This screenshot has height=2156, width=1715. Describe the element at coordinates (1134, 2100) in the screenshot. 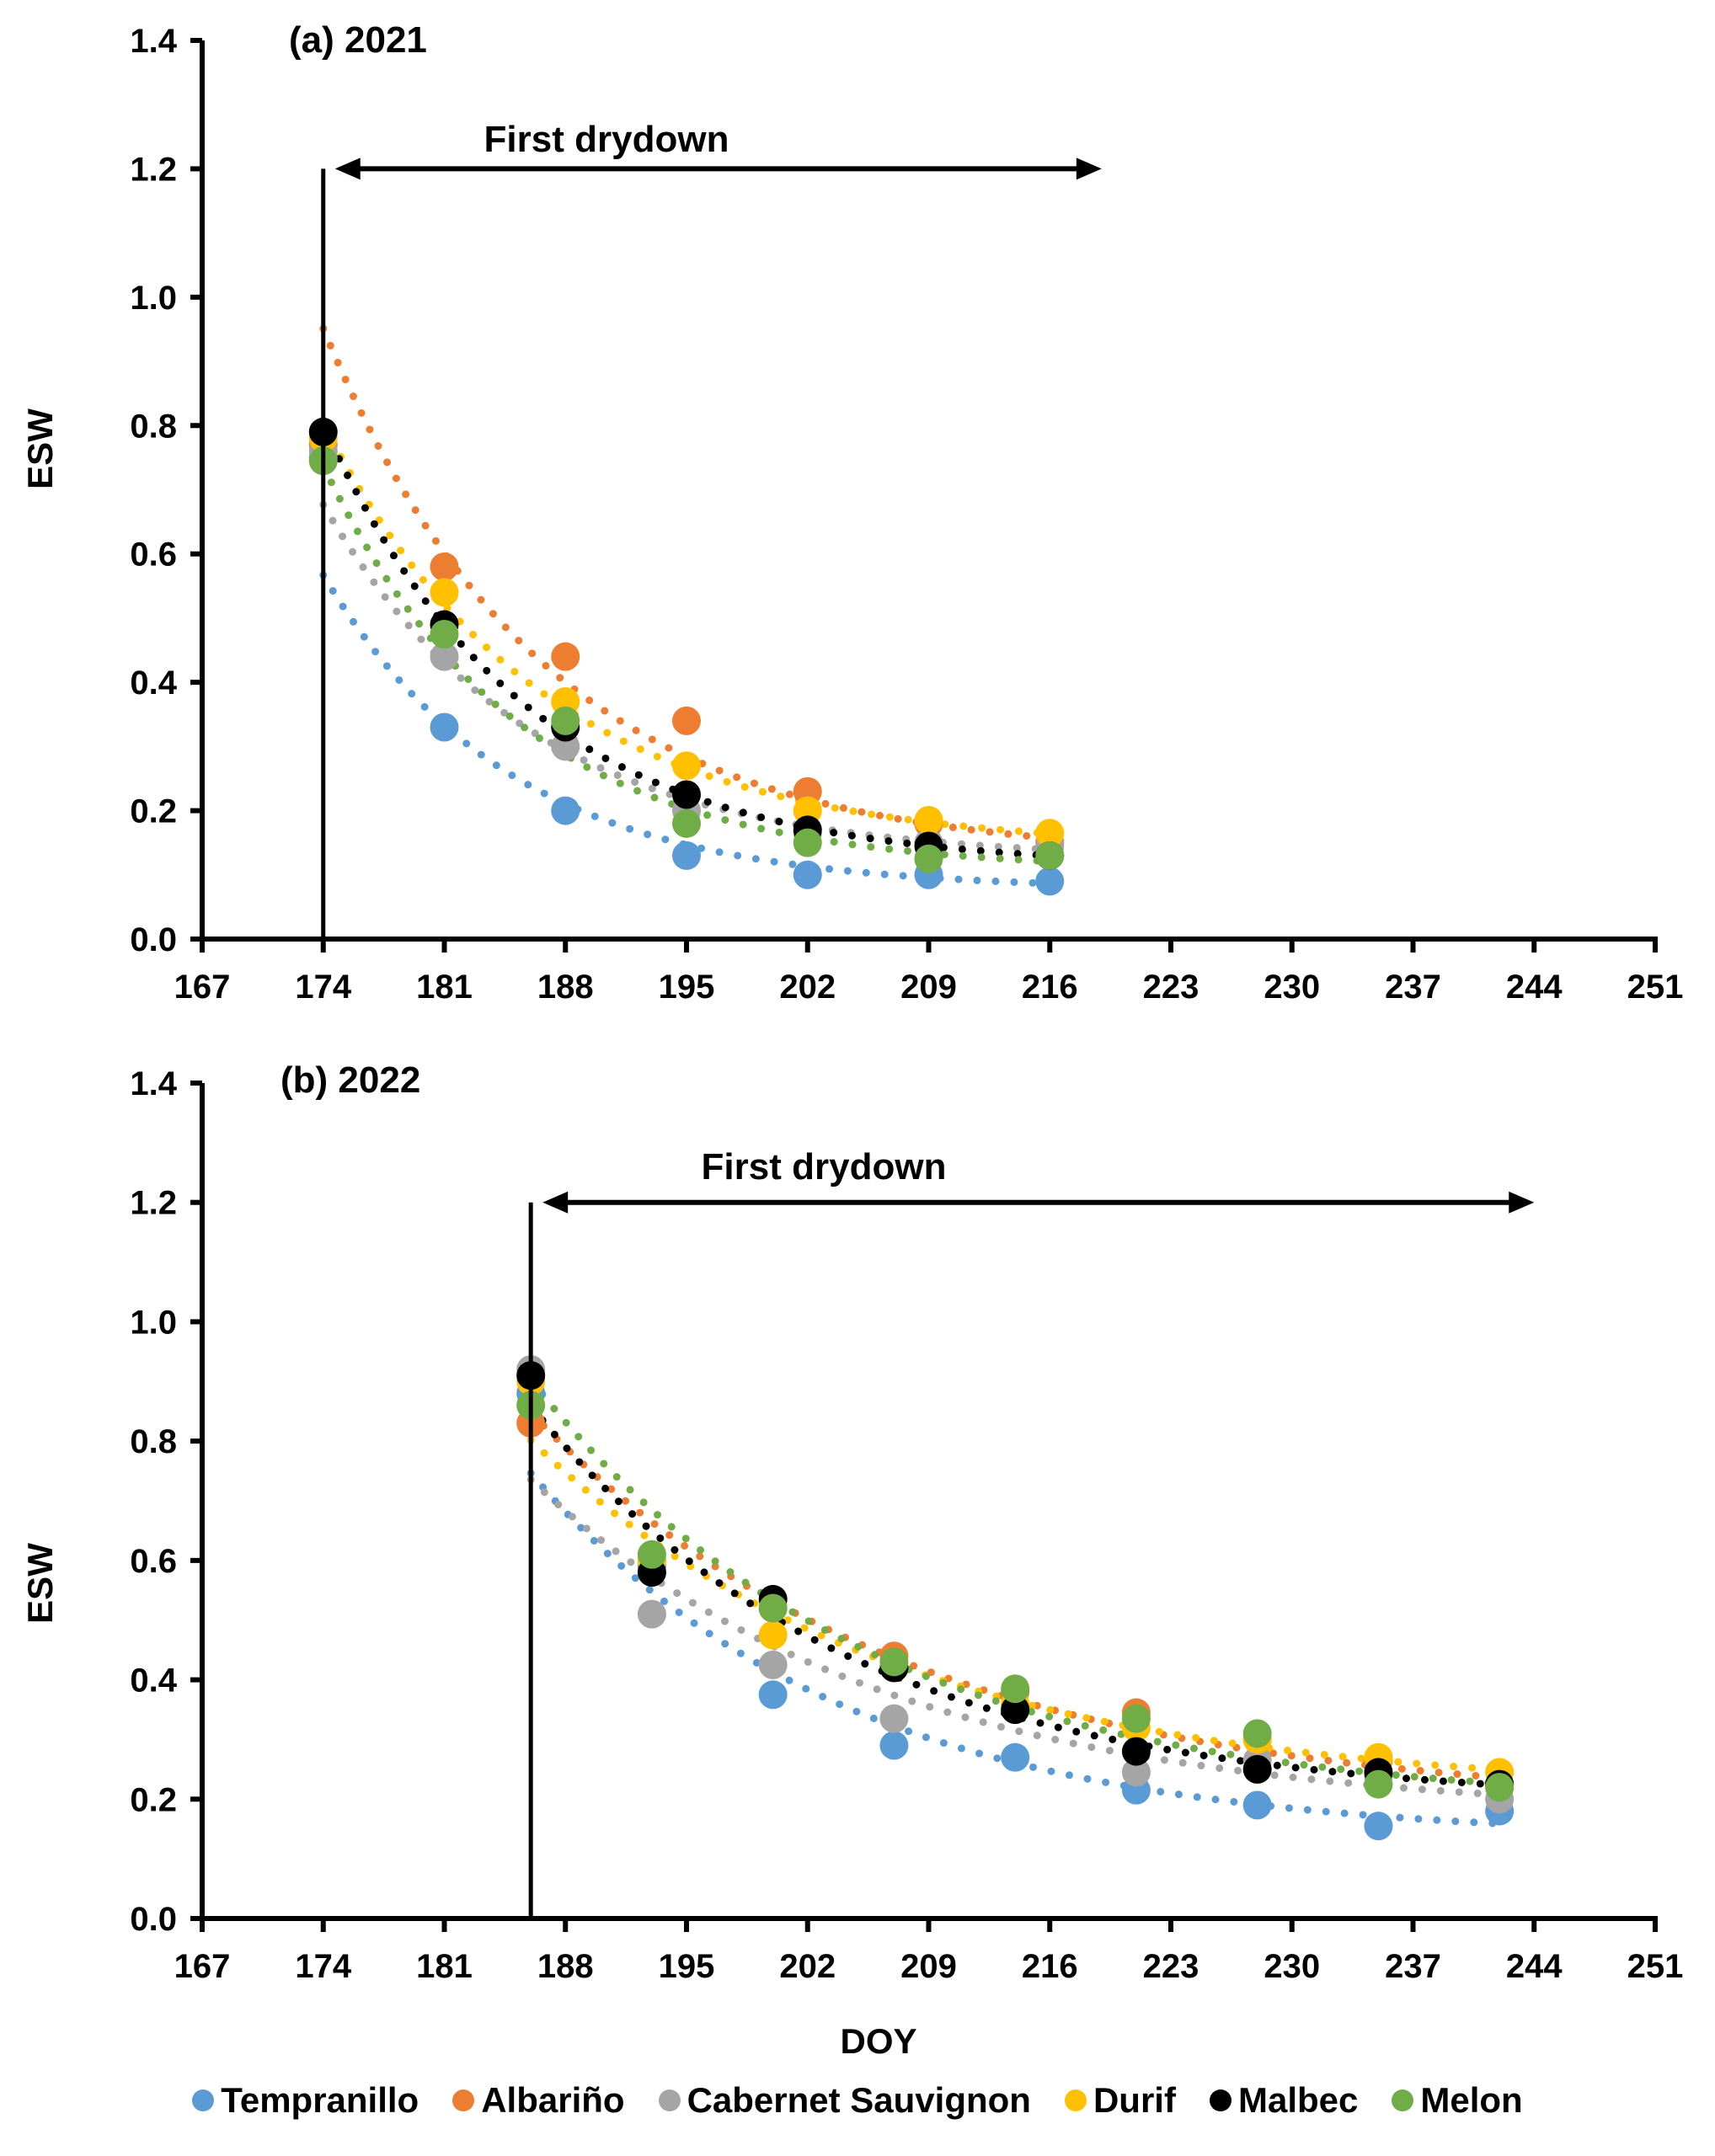

I see `legend-label: Durif` at that location.